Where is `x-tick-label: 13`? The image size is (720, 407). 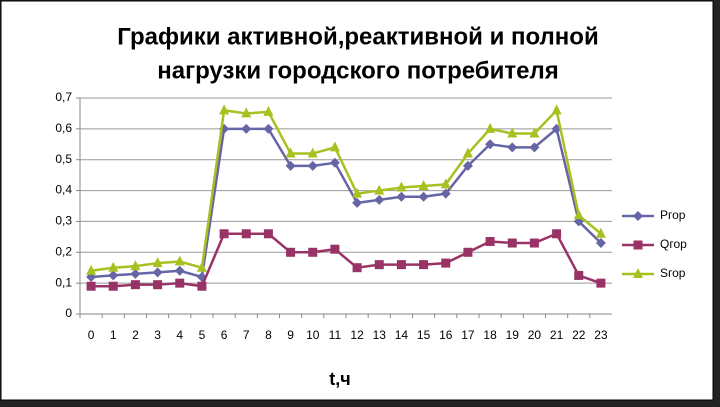
x-tick-label: 13 is located at coordinates (380, 335).